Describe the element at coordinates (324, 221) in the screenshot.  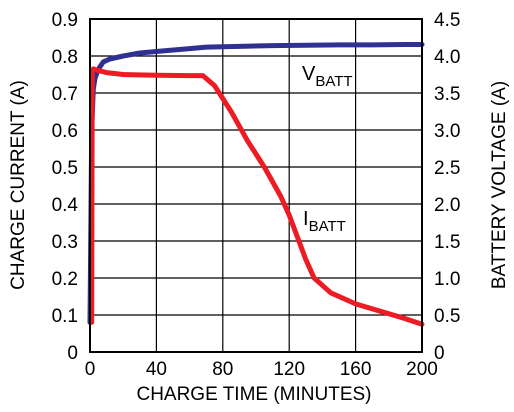
I see `ibatt-label: IBATT` at that location.